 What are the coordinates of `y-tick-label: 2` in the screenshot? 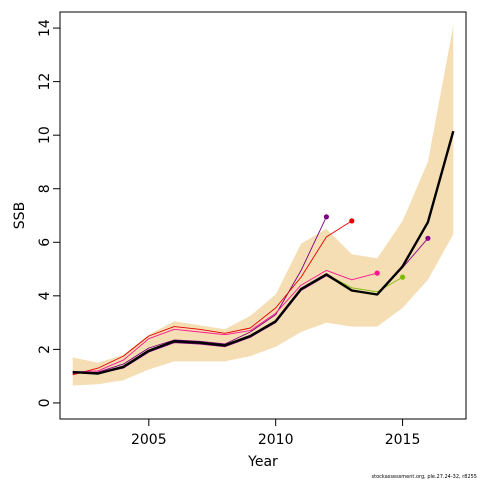 It's located at (45, 349).